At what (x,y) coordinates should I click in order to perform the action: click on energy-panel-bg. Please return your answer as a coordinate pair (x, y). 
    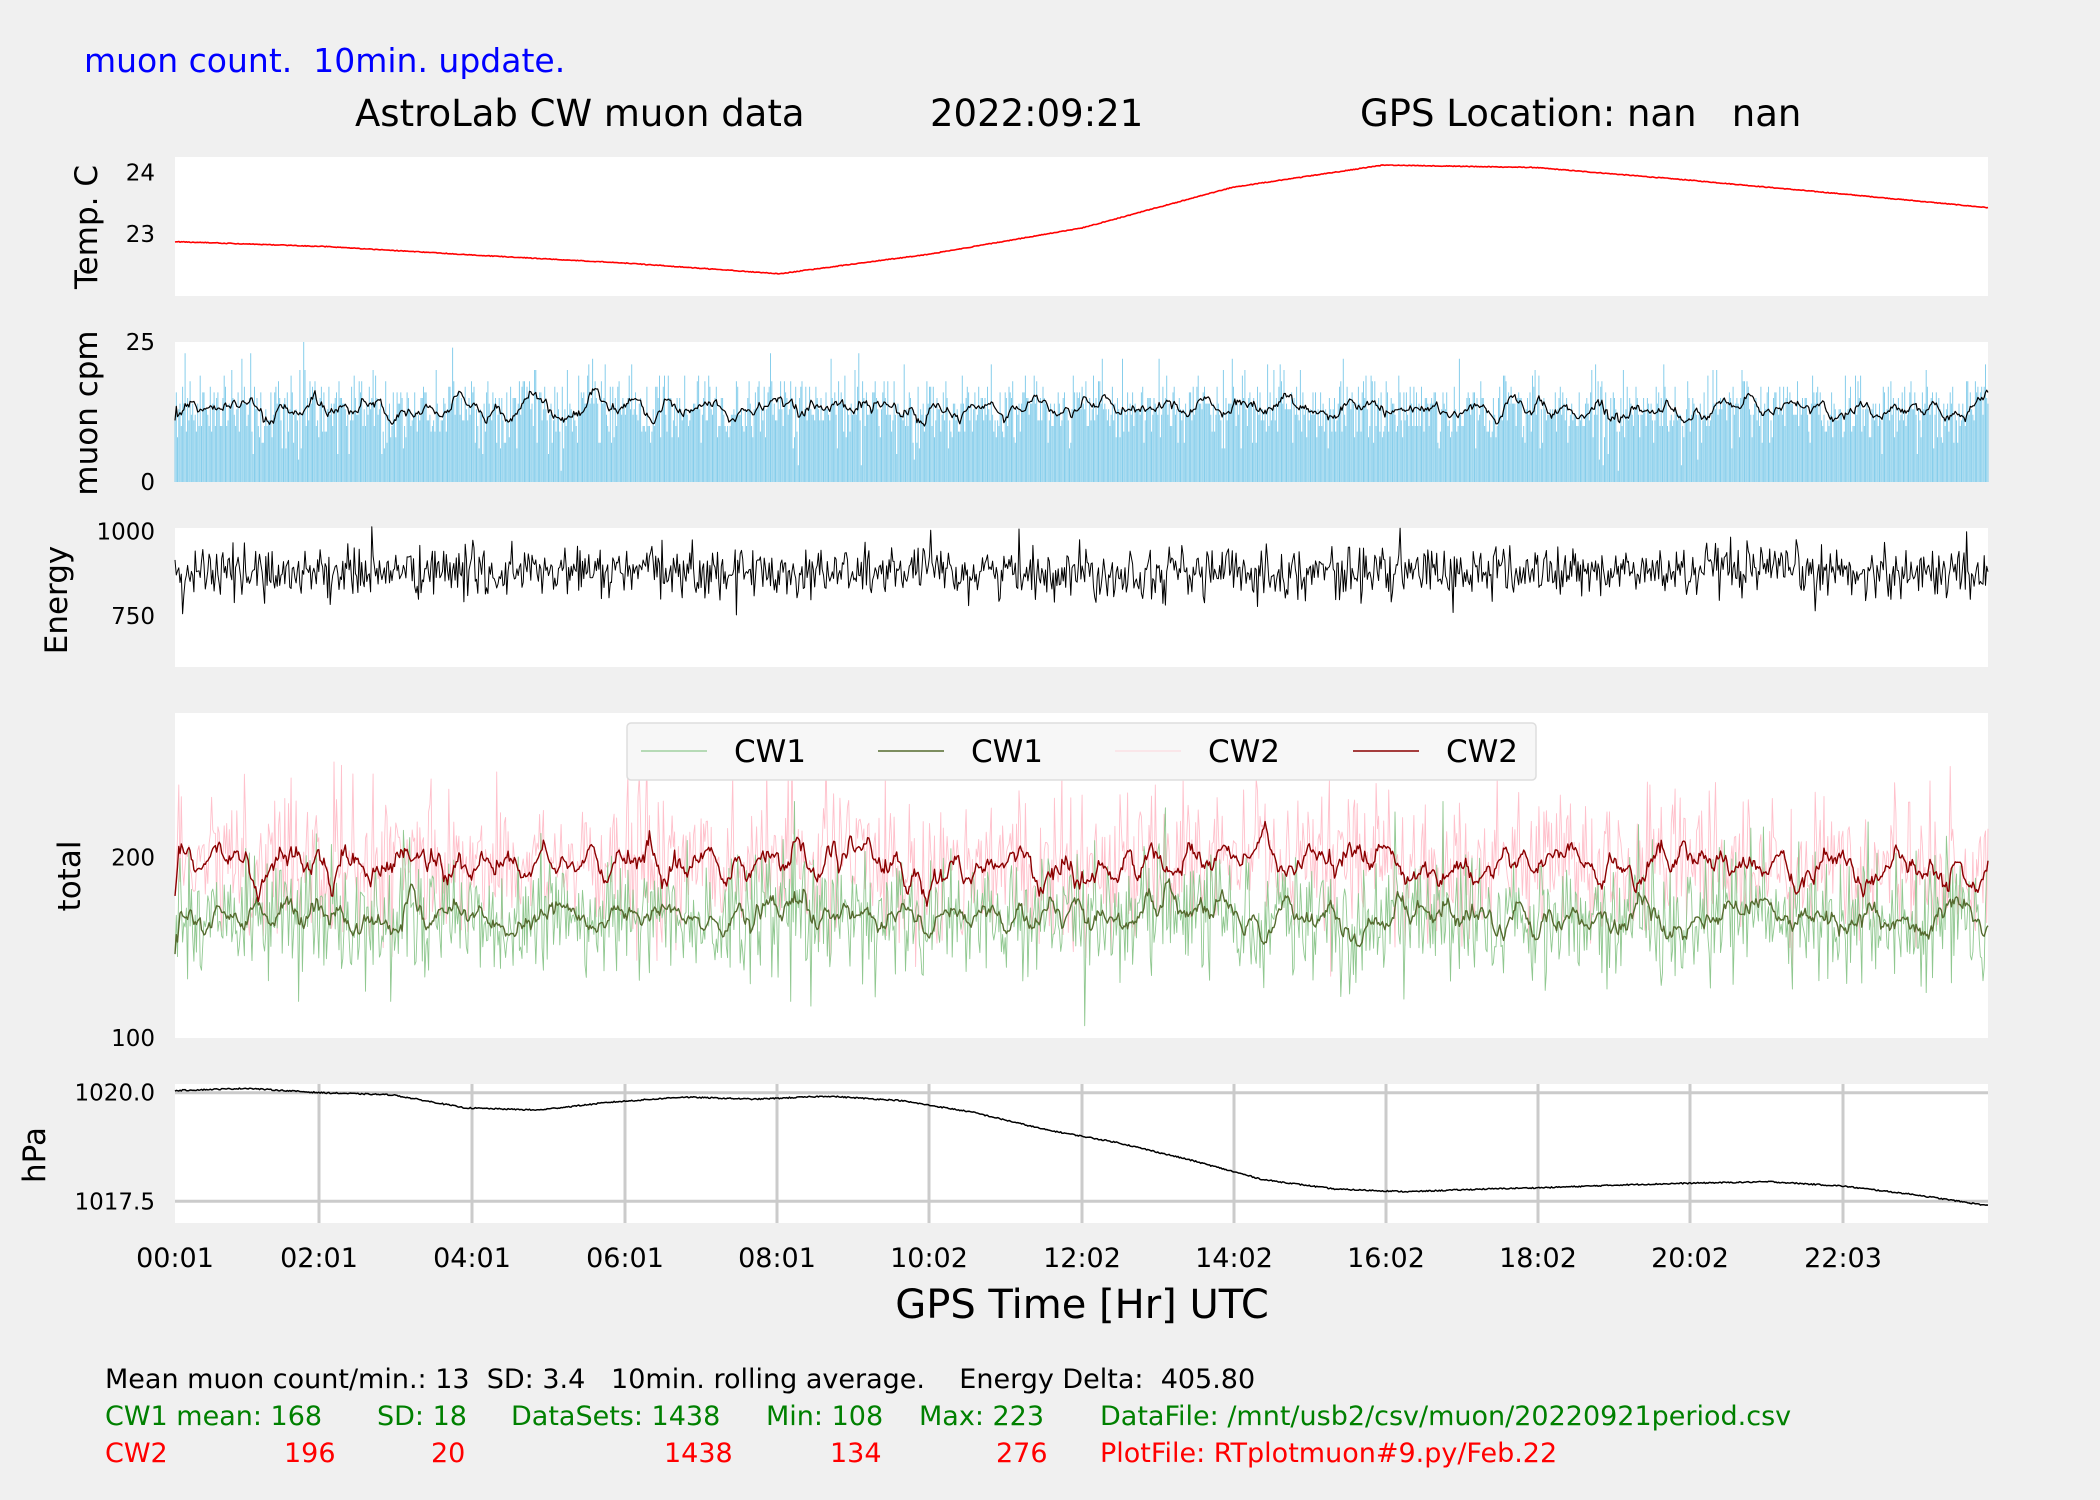
    Looking at the image, I should click on (1081, 597).